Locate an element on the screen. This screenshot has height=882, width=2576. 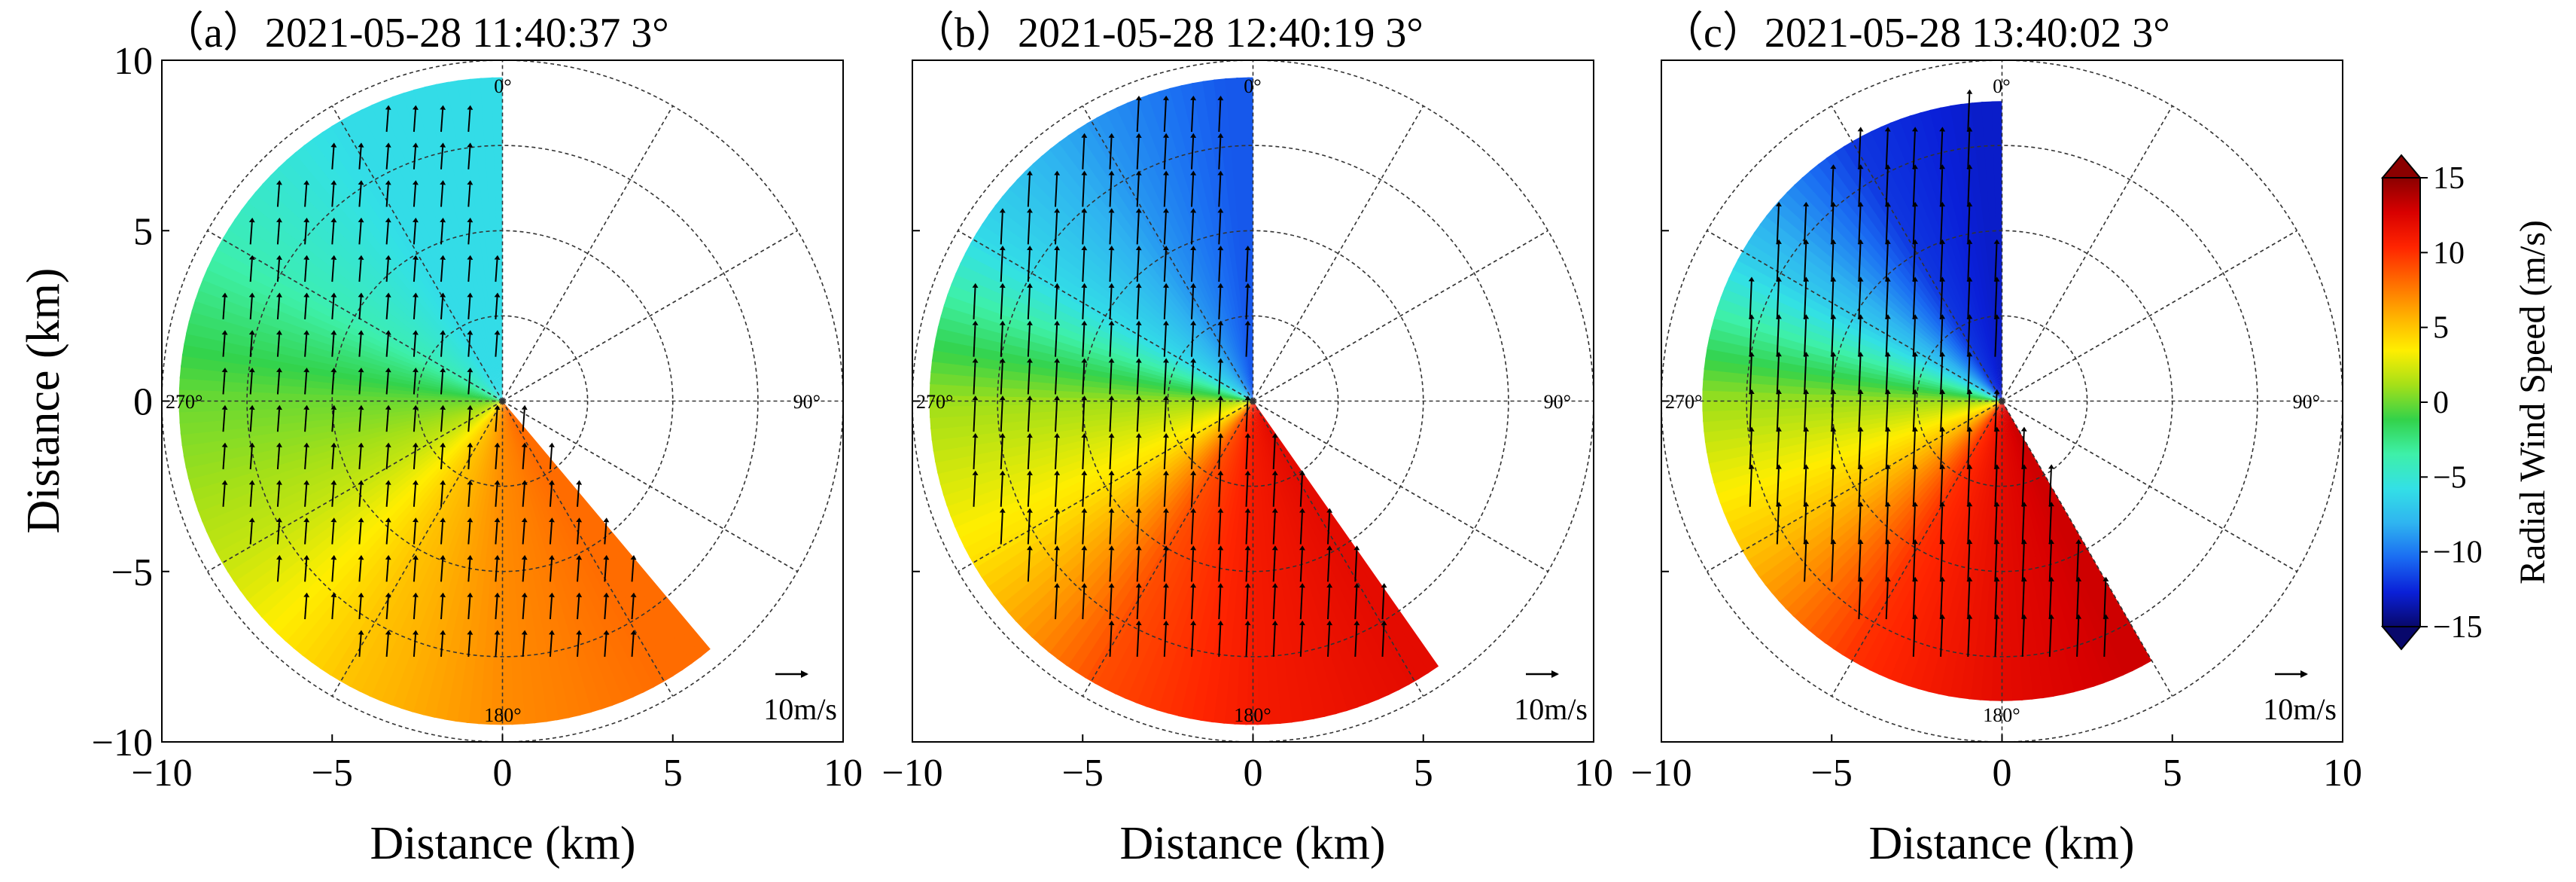
panel-b-sector is located at coordinates (1184, 401).